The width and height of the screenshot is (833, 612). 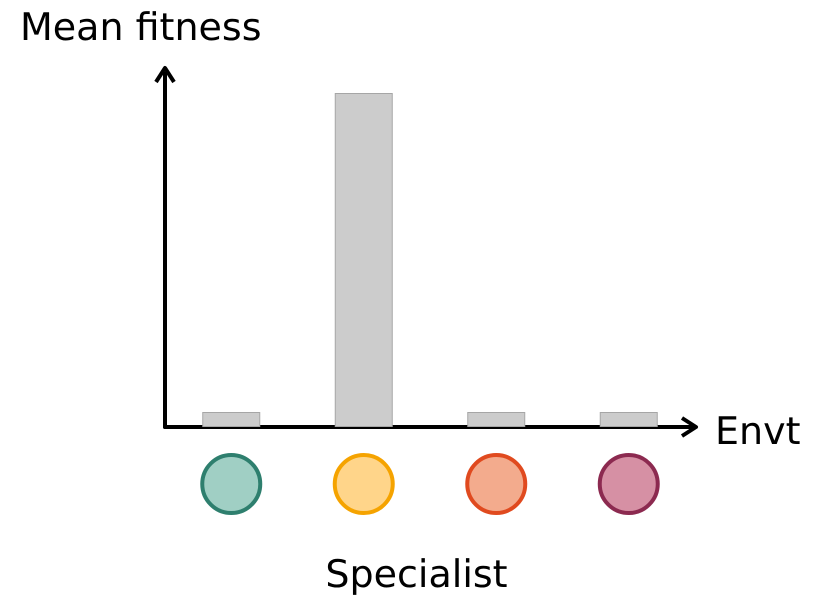 What do you see at coordinates (141, 27) in the screenshot?
I see `y-axis-title: Mean fitness` at bounding box center [141, 27].